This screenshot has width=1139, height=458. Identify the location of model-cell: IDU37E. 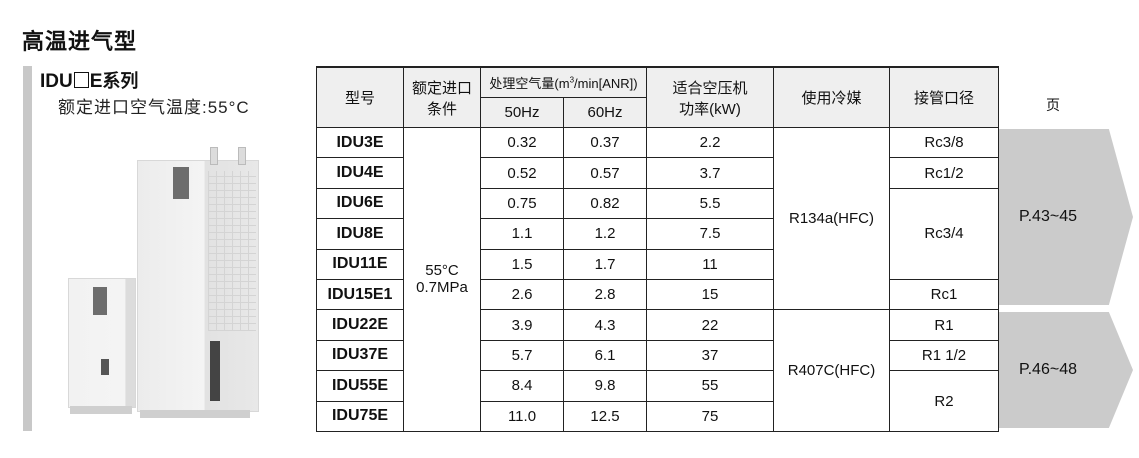
(360, 355).